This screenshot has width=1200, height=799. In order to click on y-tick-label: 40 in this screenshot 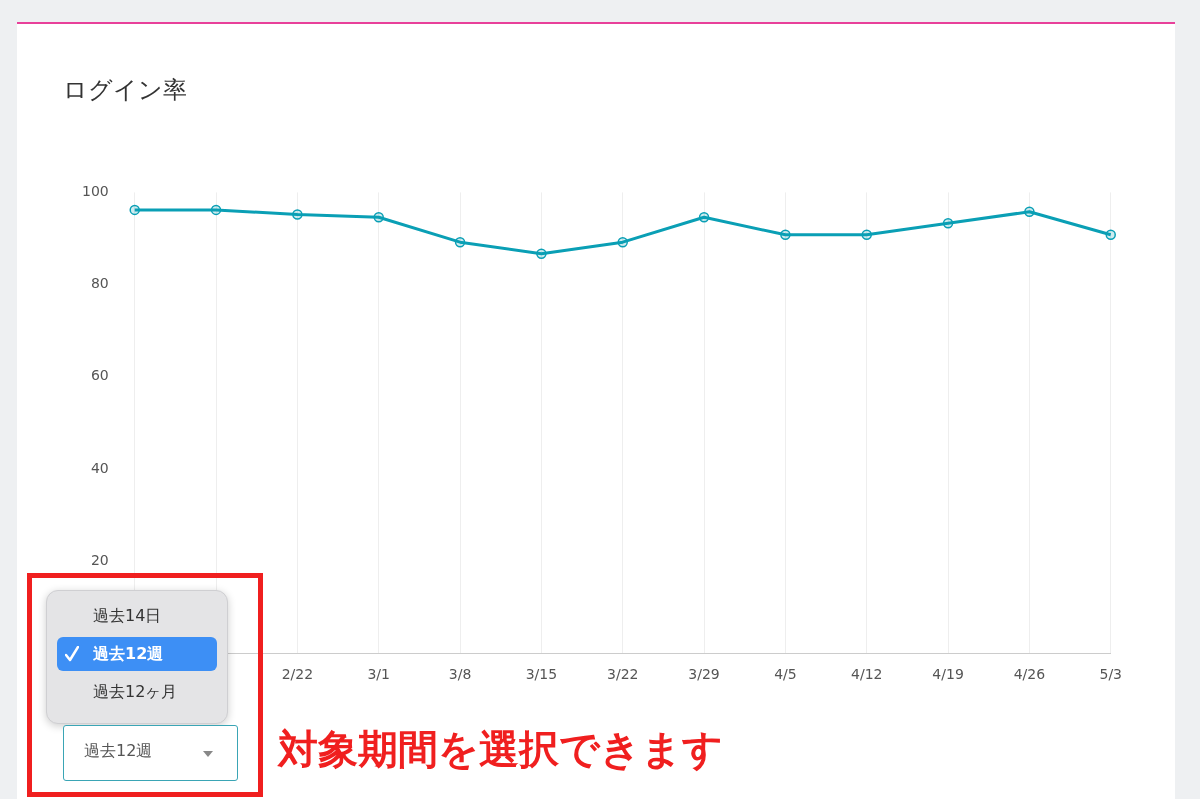, I will do `click(99, 467)`.